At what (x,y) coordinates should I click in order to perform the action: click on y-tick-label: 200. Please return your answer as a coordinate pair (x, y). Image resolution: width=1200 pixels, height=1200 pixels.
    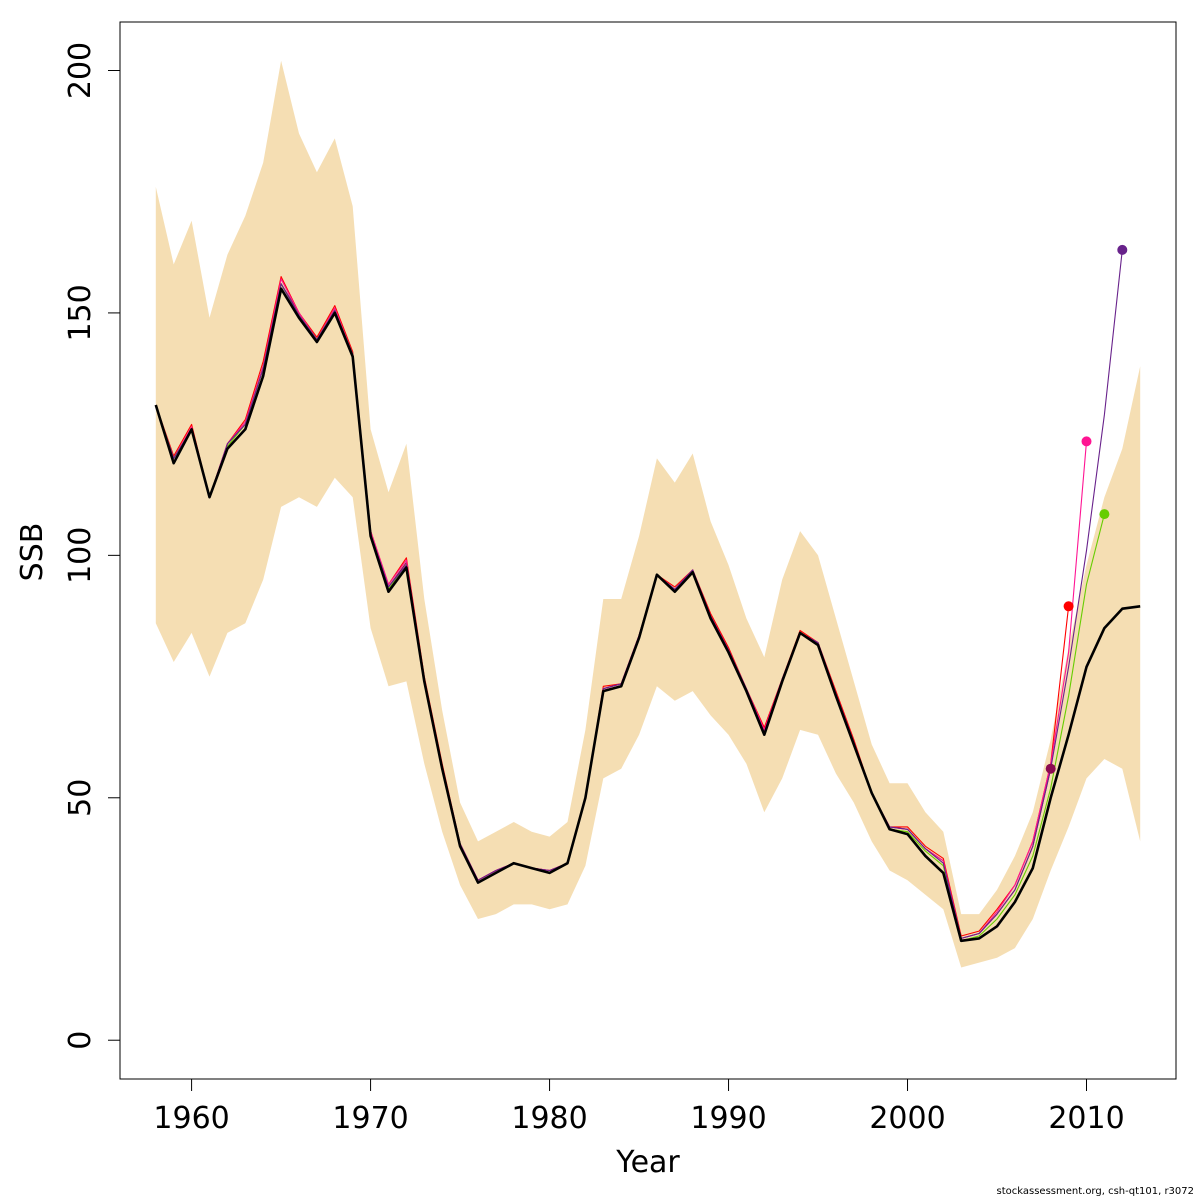
    Looking at the image, I should click on (80, 70).